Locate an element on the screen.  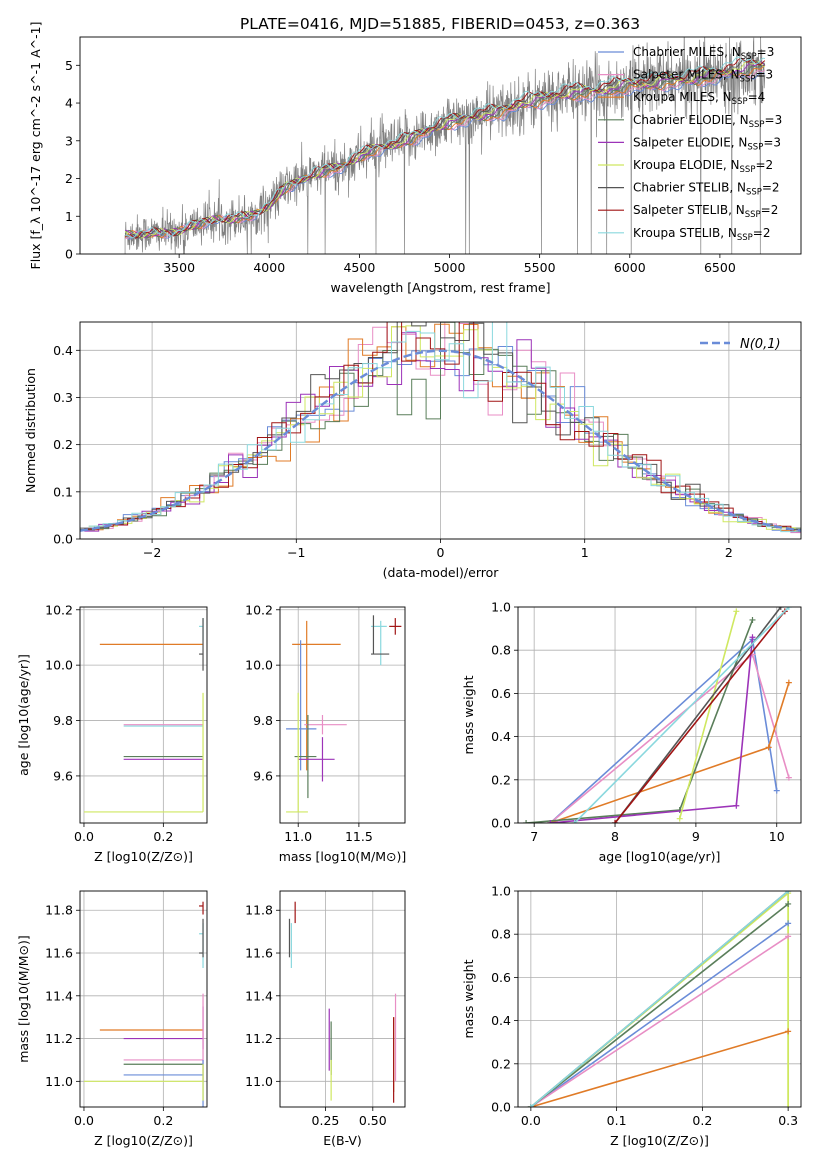
x-axis-label: age [log10(age/yr)] is located at coordinates (660, 856).